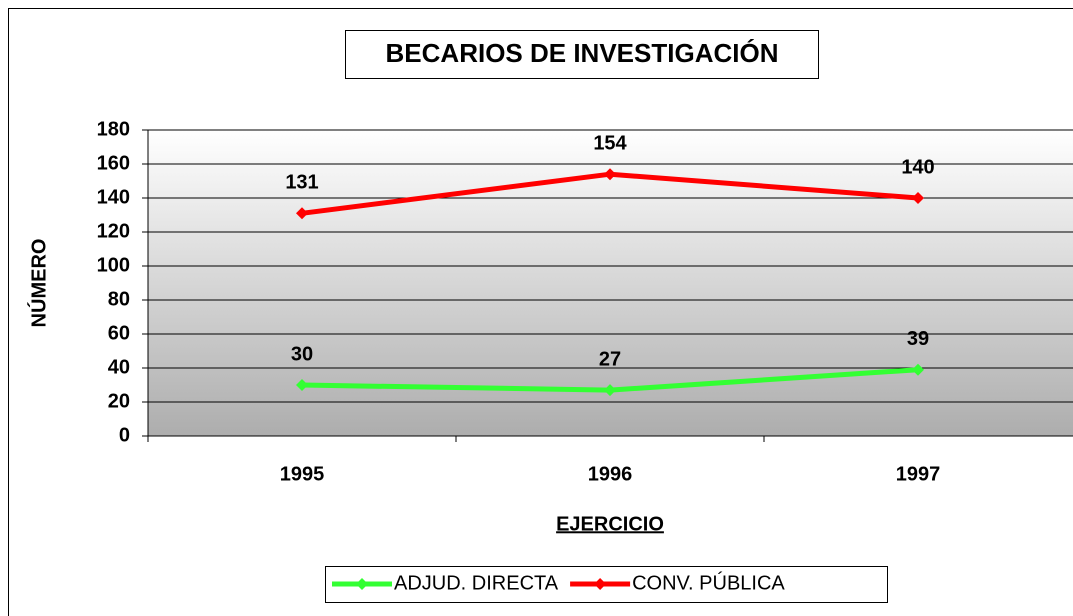 The image size is (1073, 616). What do you see at coordinates (918, 474) in the screenshot?
I see `x-tick-label: 1997` at bounding box center [918, 474].